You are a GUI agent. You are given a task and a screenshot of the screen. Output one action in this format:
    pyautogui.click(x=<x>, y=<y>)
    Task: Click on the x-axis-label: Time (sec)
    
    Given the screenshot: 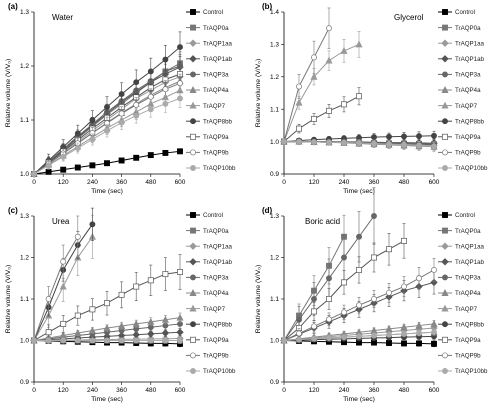 What is the action you would take?
    pyautogui.click(x=107, y=191)
    